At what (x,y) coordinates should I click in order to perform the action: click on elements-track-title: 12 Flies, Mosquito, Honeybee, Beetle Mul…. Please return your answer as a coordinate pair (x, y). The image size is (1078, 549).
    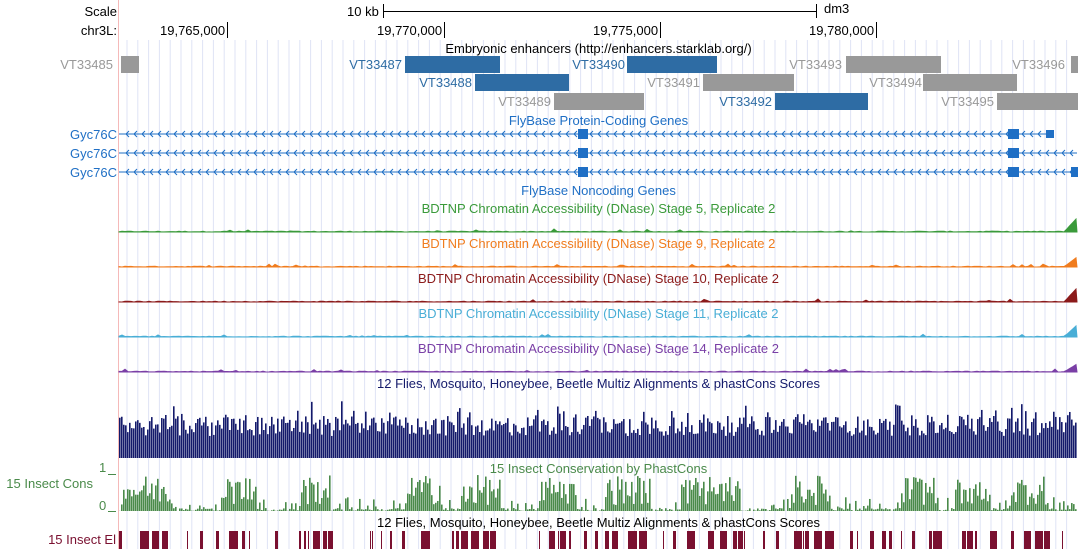
    Looking at the image, I should click on (598, 522).